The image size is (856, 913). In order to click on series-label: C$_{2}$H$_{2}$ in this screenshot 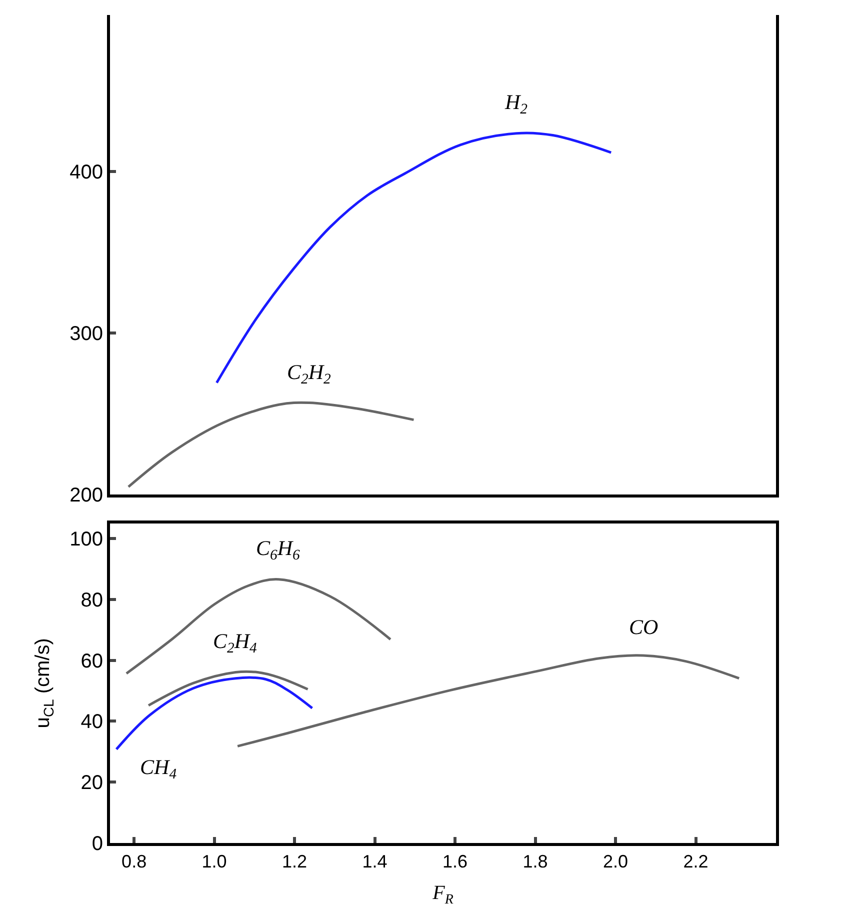, I will do `click(309, 374)`.